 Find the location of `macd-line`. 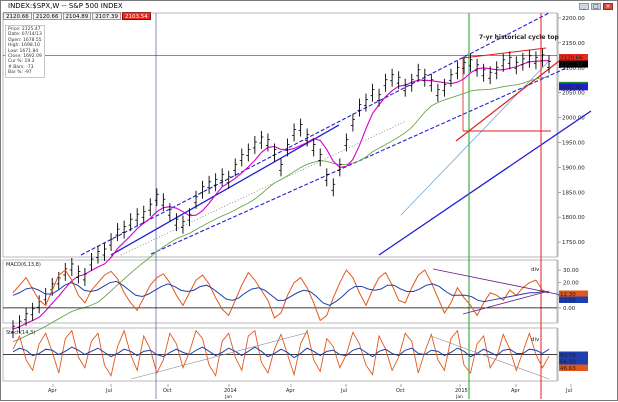

macd-line is located at coordinates (281, 295).